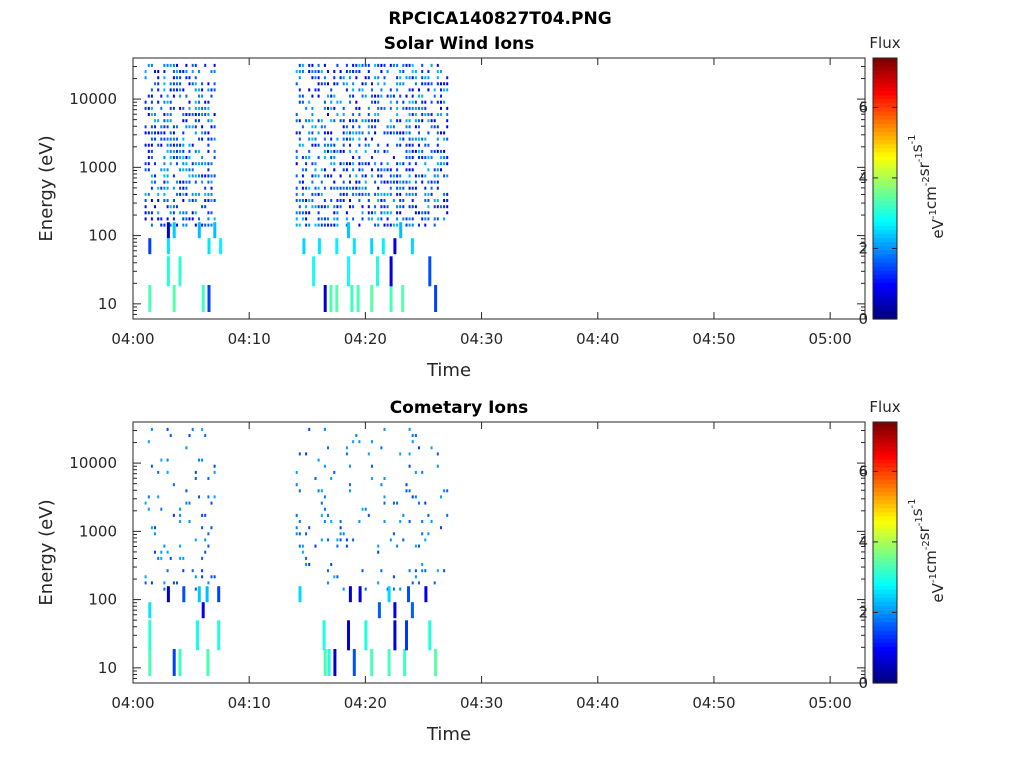  What do you see at coordinates (863, 178) in the screenshot?
I see `colorbar-tick-label: 4` at bounding box center [863, 178].